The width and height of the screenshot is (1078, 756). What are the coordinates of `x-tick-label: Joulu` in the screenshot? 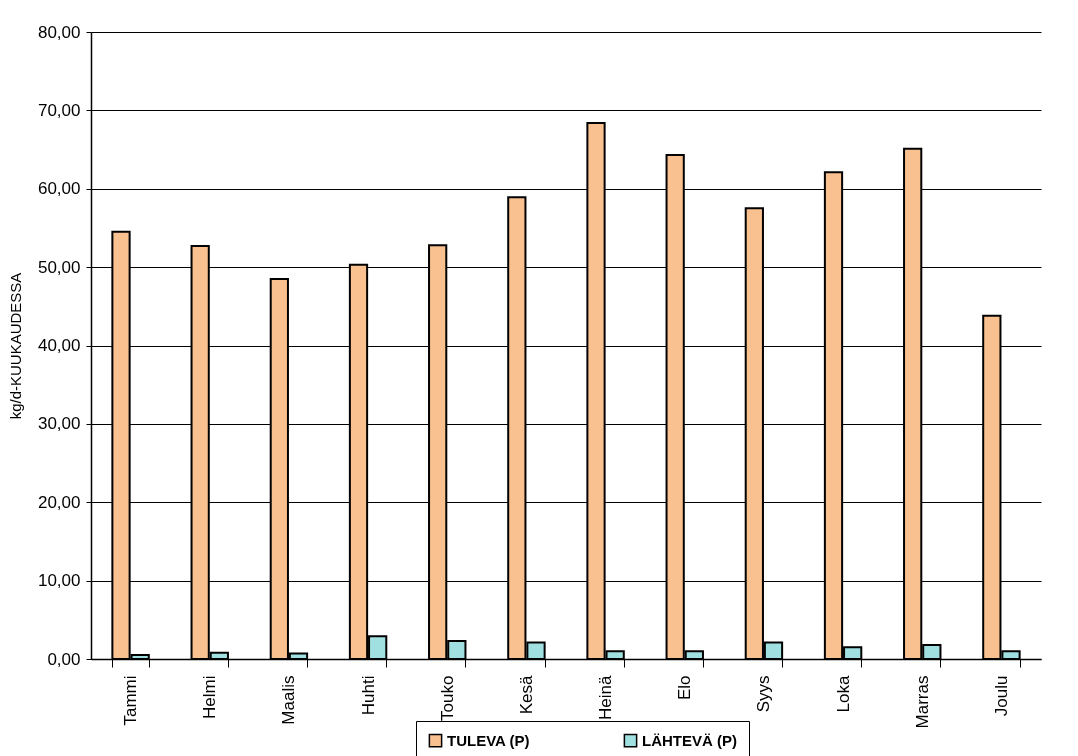 It's located at (1001, 696).